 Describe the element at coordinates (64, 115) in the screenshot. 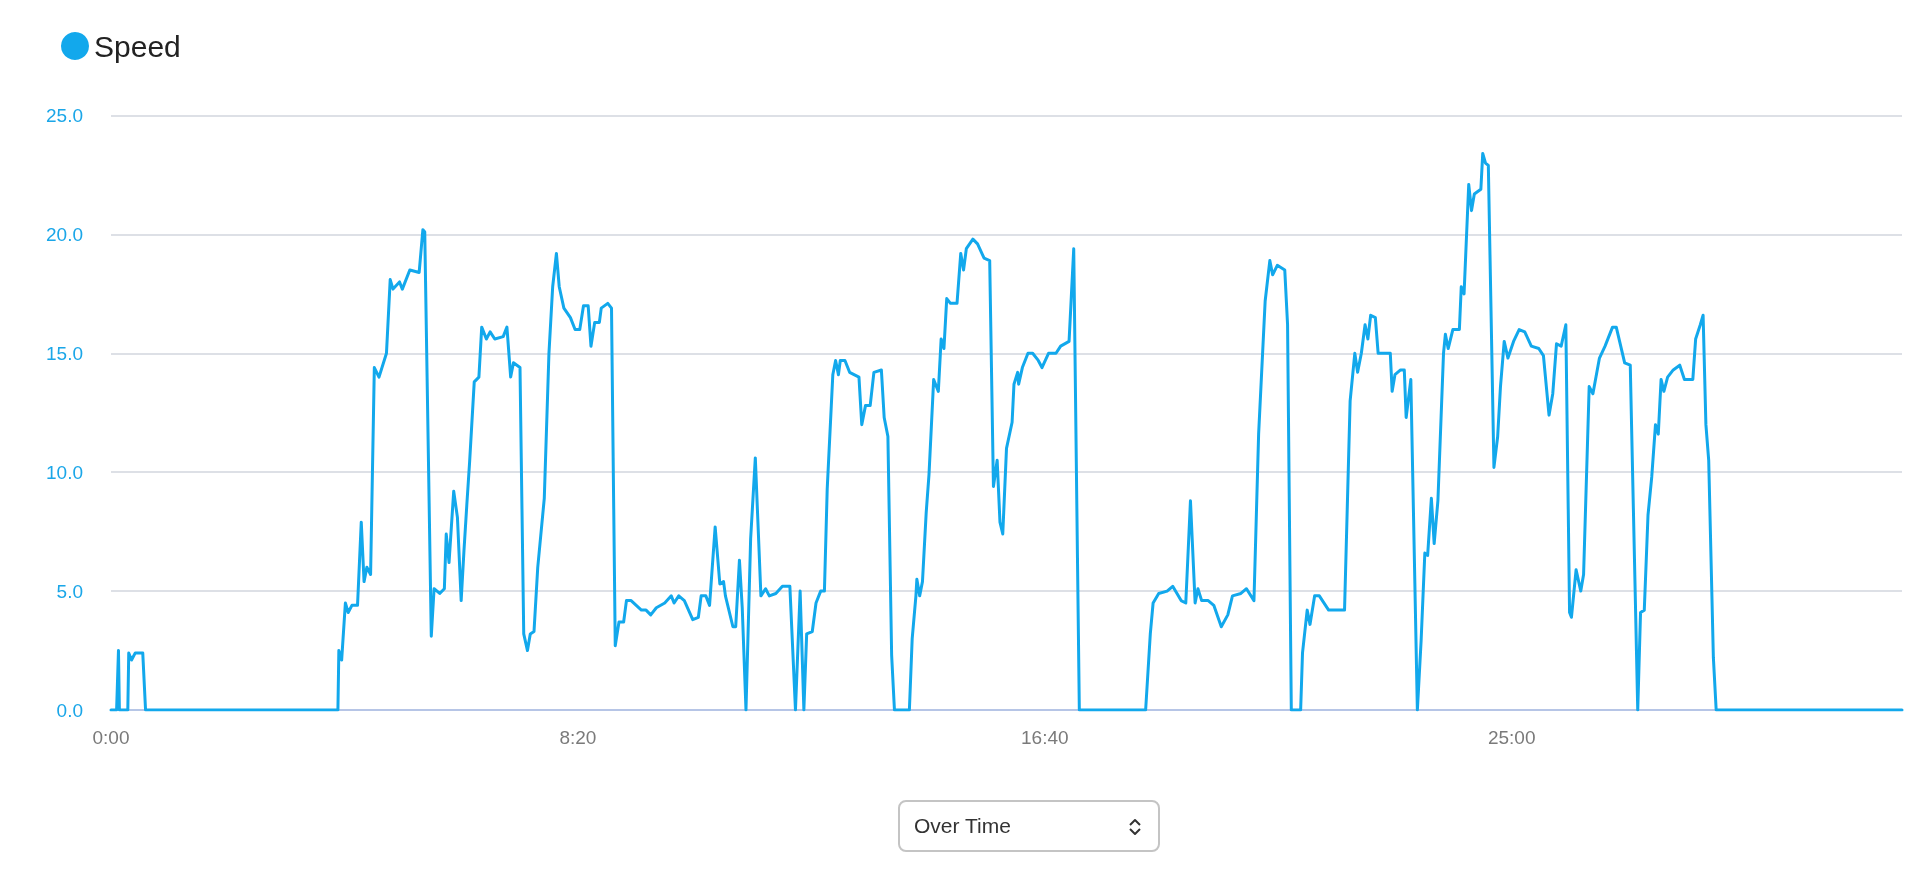

I see `y-tick-label: 25.0` at that location.